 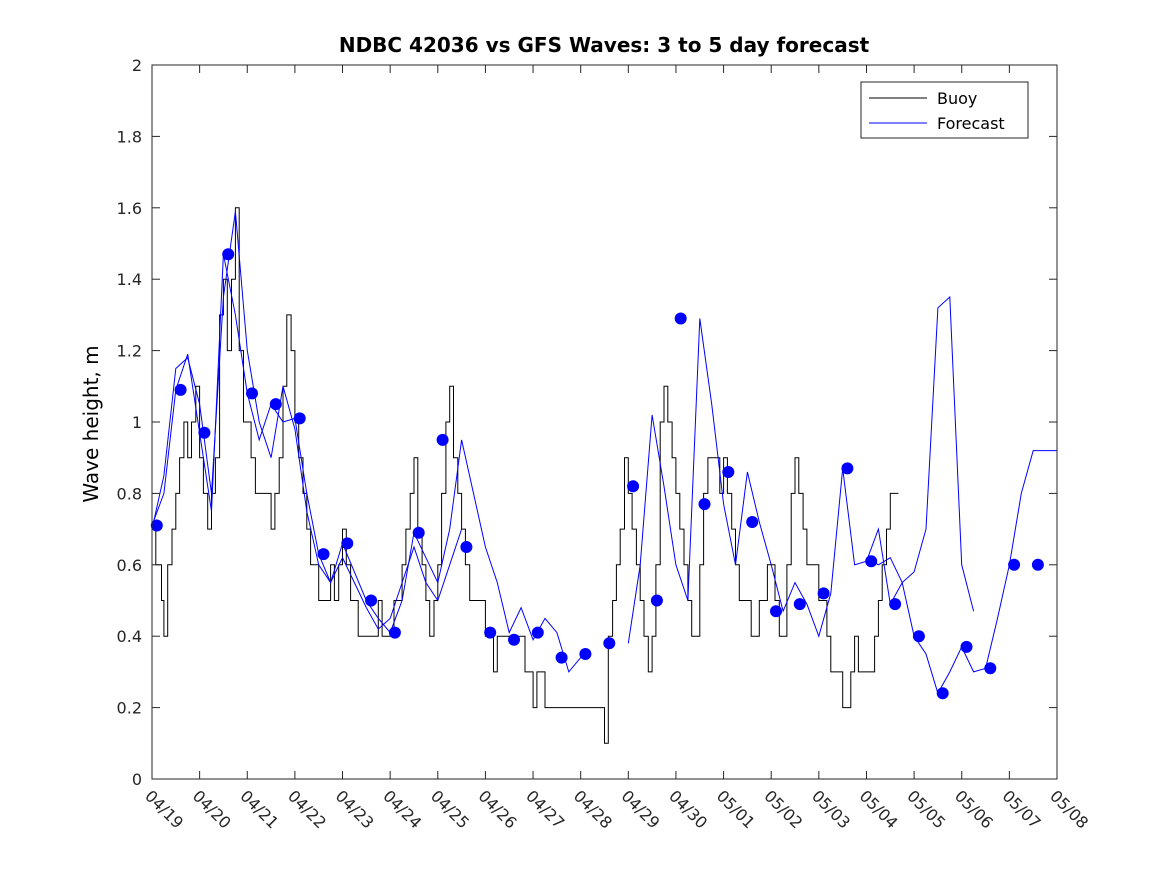 I want to click on y-tick-label: 1.2, so click(x=129, y=351).